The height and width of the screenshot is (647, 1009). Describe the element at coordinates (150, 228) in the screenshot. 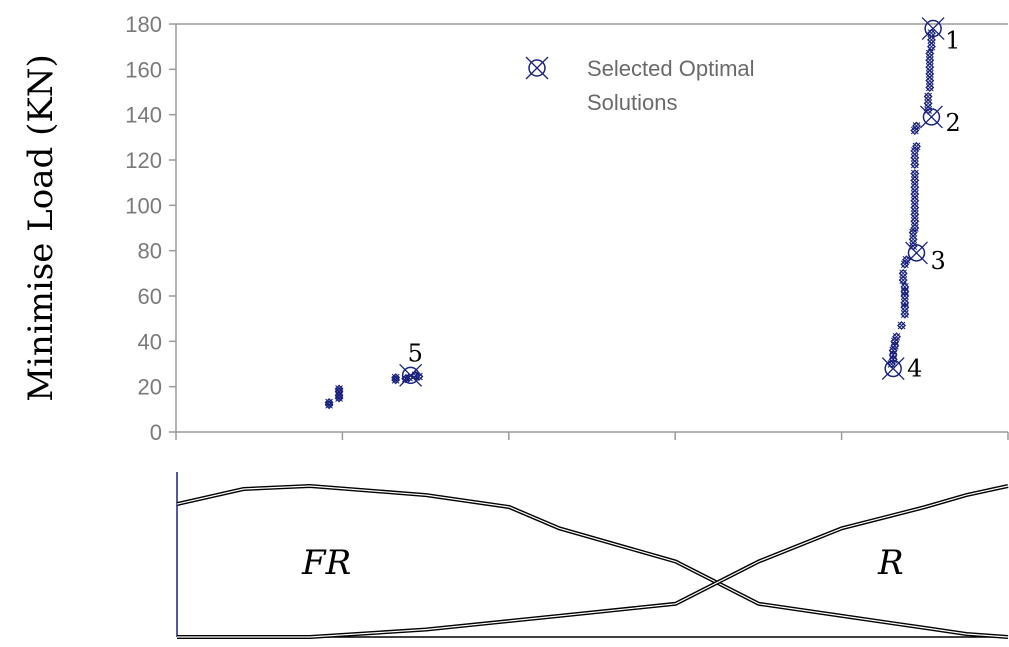

I see `y-ticks: 0 20 40 60 80 100 120 140 160 180` at that location.